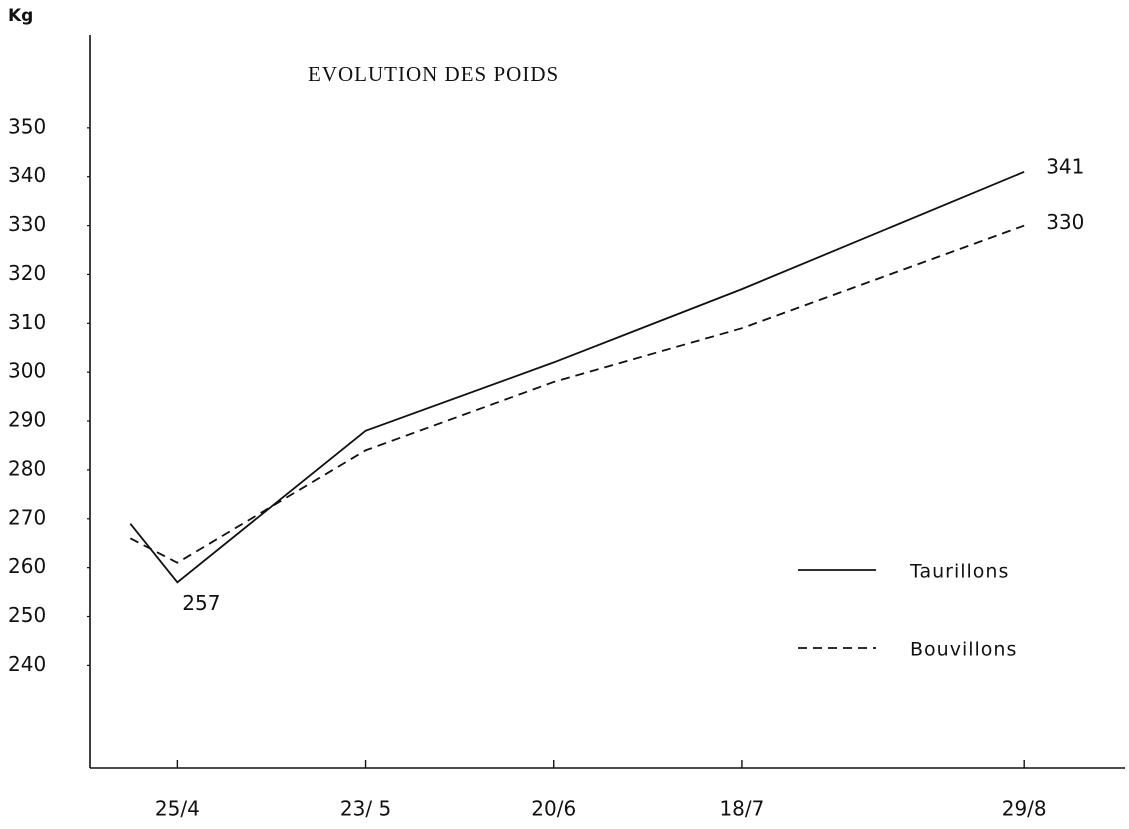 This screenshot has width=1129, height=829. What do you see at coordinates (27, 322) in the screenshot?
I see `y-tick-label: 310` at bounding box center [27, 322].